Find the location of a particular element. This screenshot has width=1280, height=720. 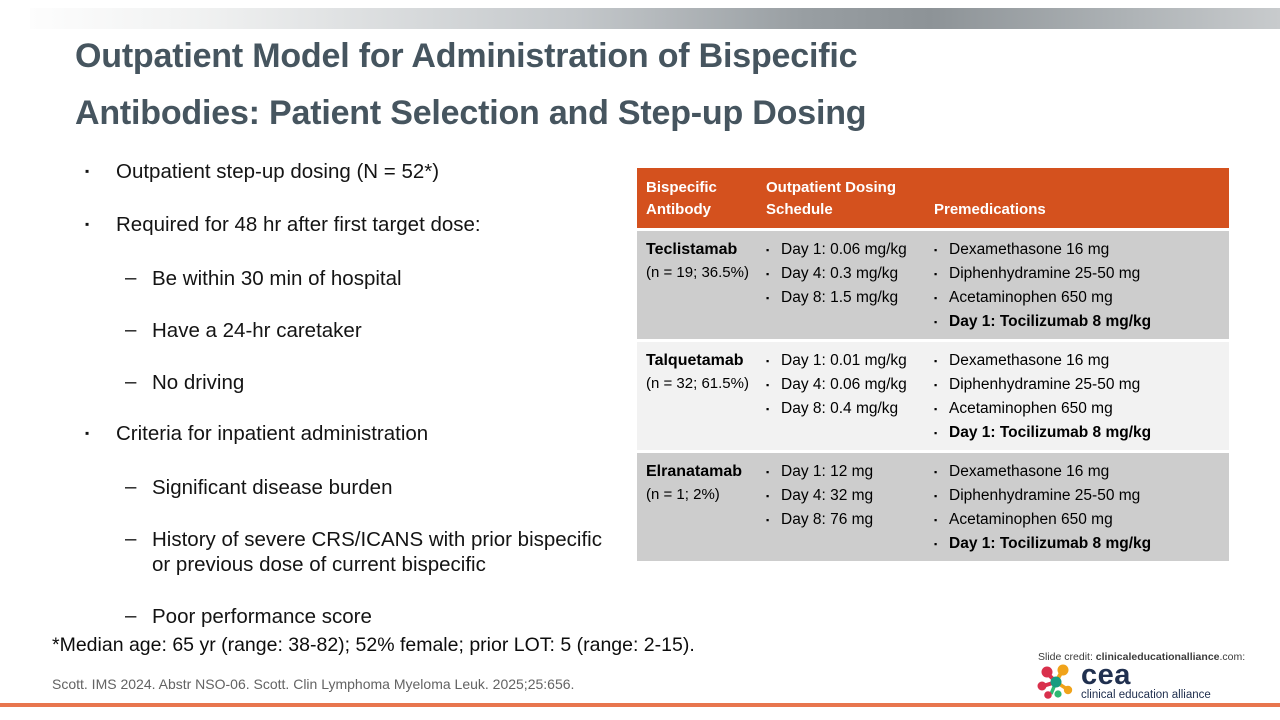

dosing-text: Day 1: 0.01 mg/kg is located at coordinates (844, 360).